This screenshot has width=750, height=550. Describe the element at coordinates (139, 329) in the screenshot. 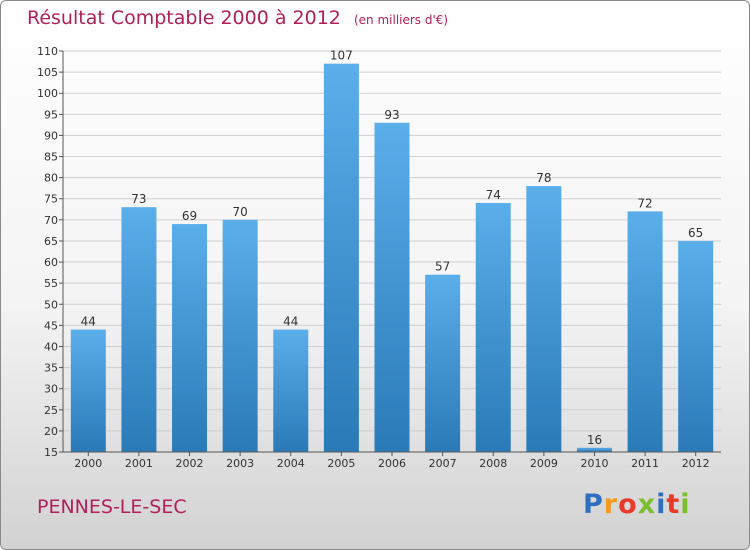

I see `bar-2001` at that location.